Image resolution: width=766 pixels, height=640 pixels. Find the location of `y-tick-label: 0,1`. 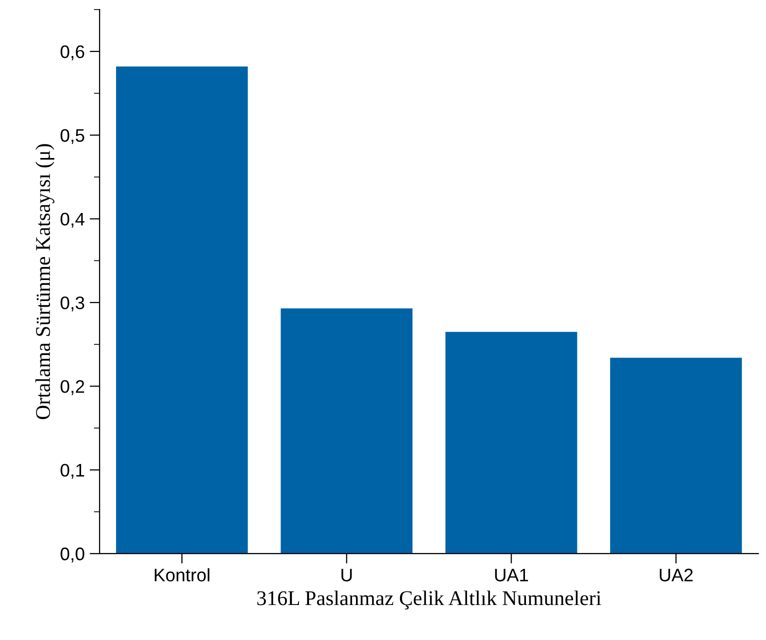

y-tick-label: 0,1 is located at coordinates (72, 471).